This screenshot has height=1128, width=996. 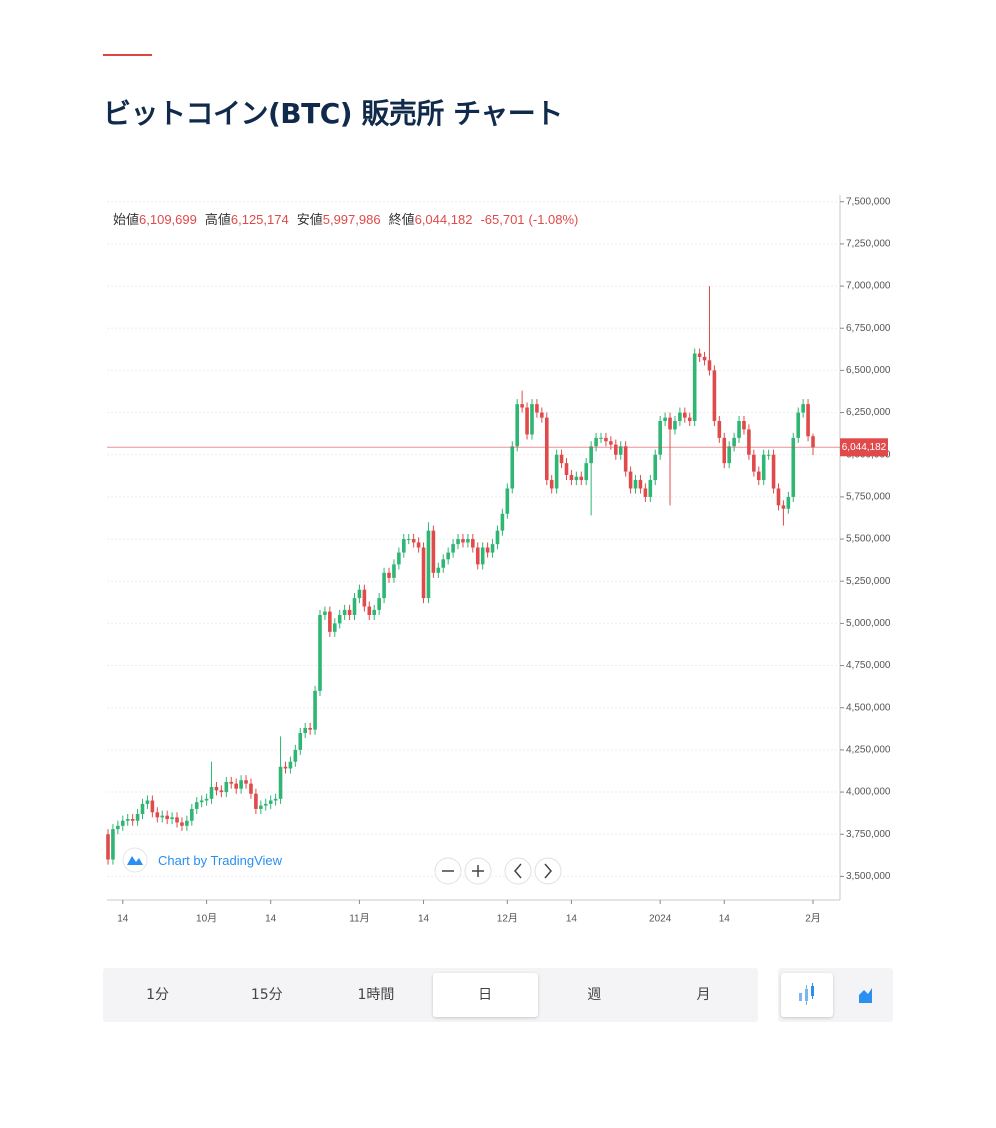 What do you see at coordinates (660, 919) in the screenshot?
I see `x-tick-label: 2024` at bounding box center [660, 919].